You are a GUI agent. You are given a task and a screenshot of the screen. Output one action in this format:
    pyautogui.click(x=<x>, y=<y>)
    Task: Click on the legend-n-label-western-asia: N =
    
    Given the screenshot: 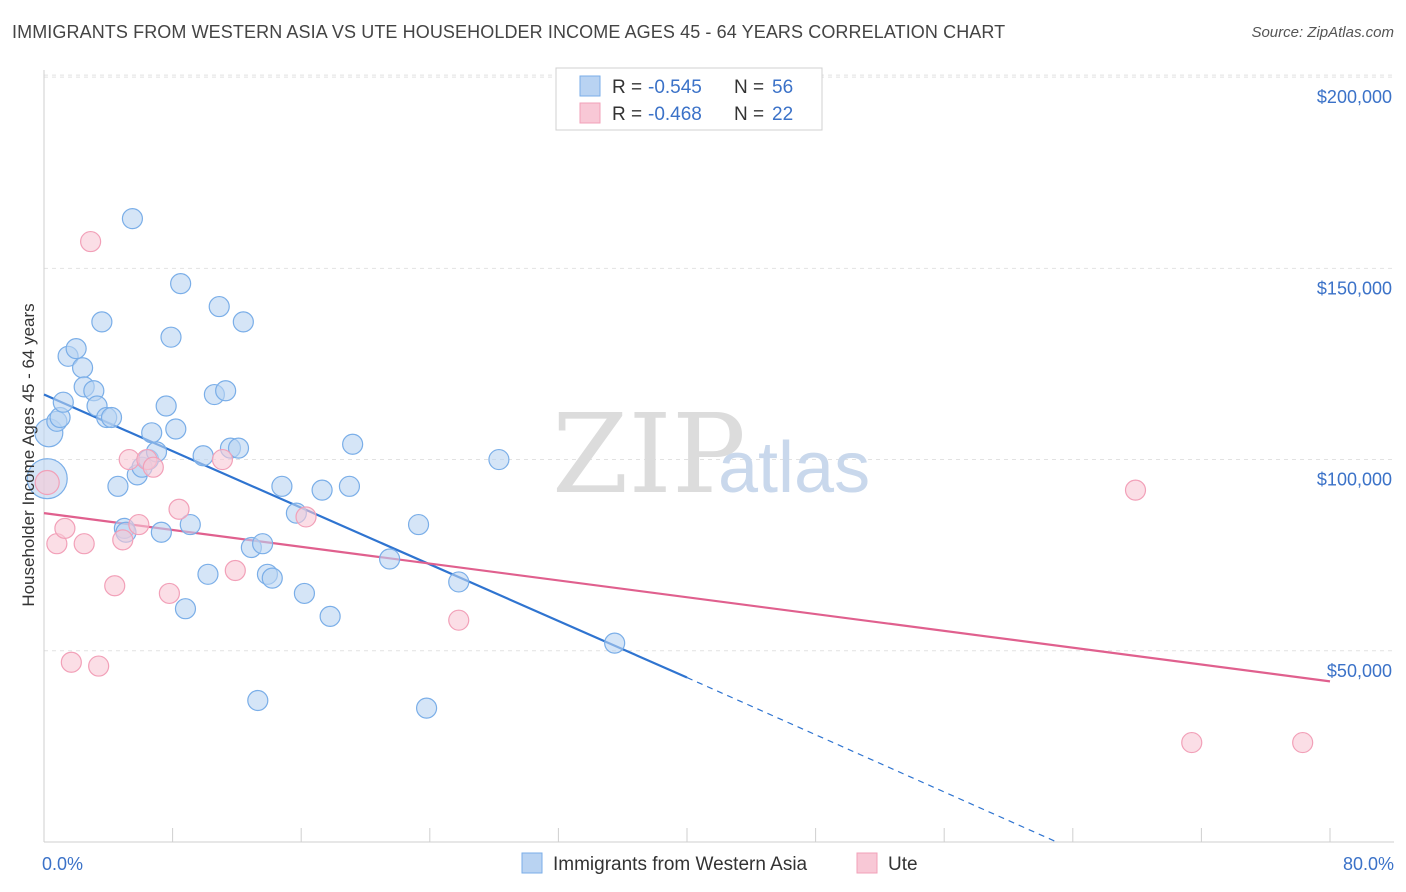 What is the action you would take?
    pyautogui.click(x=751, y=87)
    